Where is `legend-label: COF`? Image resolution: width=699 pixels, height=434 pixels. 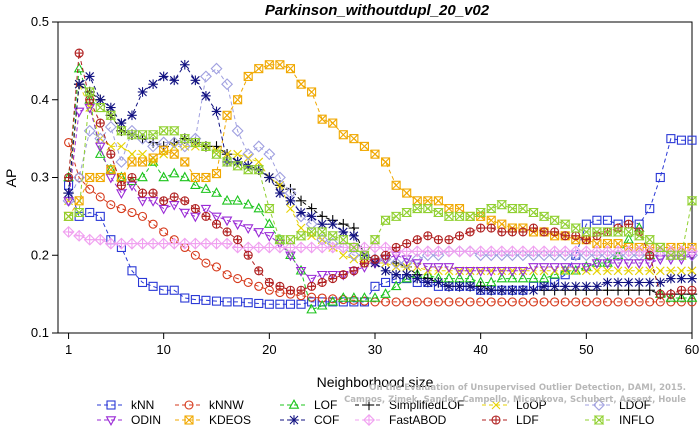 legend-label: COF is located at coordinates (326, 420).